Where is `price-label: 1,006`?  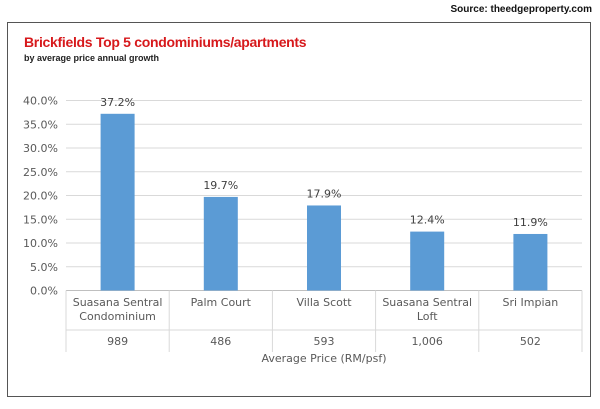
price-label: 1,006 is located at coordinates (427, 341).